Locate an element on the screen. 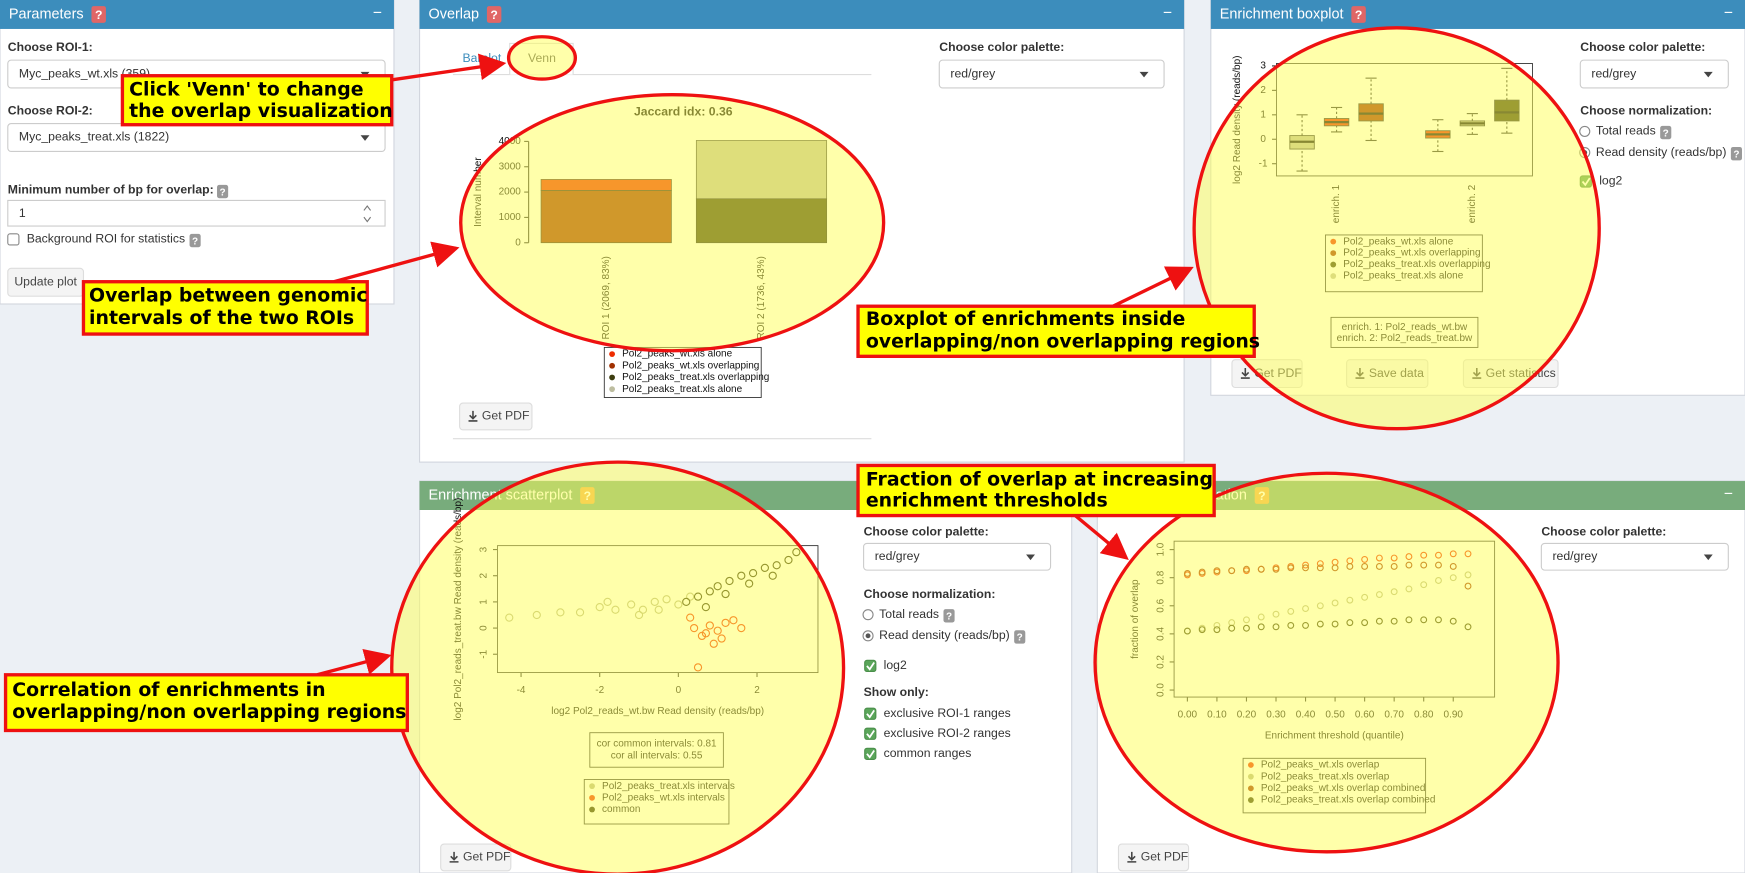  input-value: 1 is located at coordinates (22, 213).